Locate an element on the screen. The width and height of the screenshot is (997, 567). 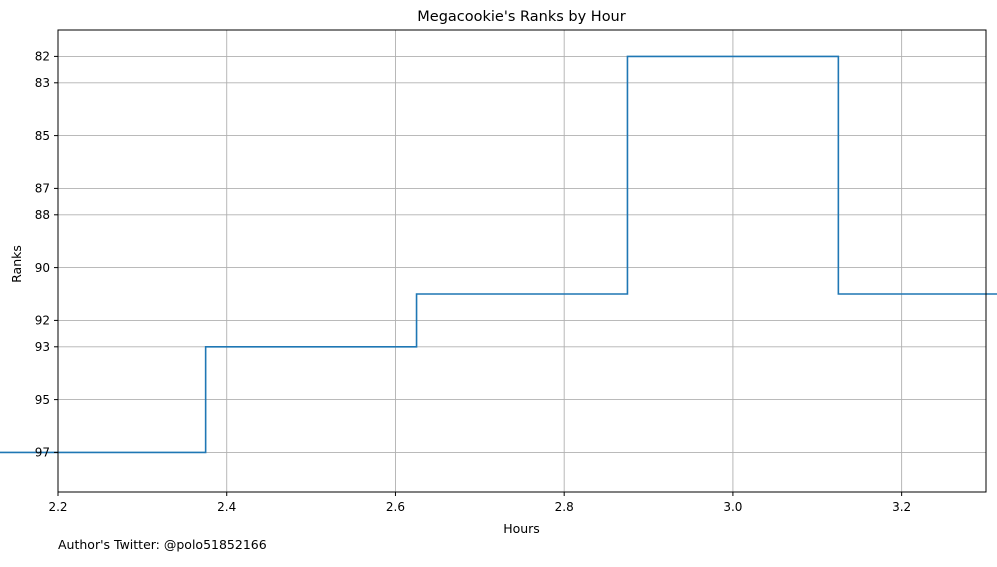
y-tick-label: 92 is located at coordinates (42, 321).